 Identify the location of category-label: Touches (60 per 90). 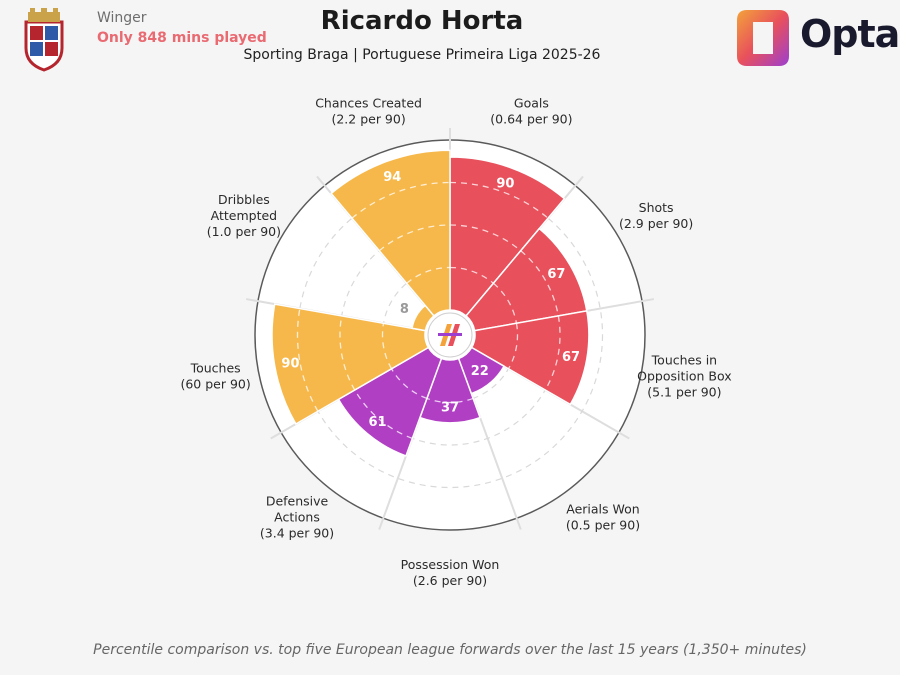
(215, 375).